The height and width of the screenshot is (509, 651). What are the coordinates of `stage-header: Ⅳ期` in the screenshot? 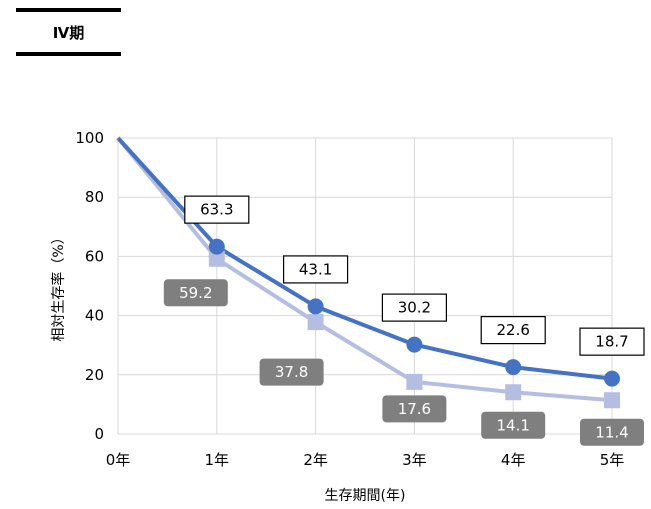 It's located at (68, 32).